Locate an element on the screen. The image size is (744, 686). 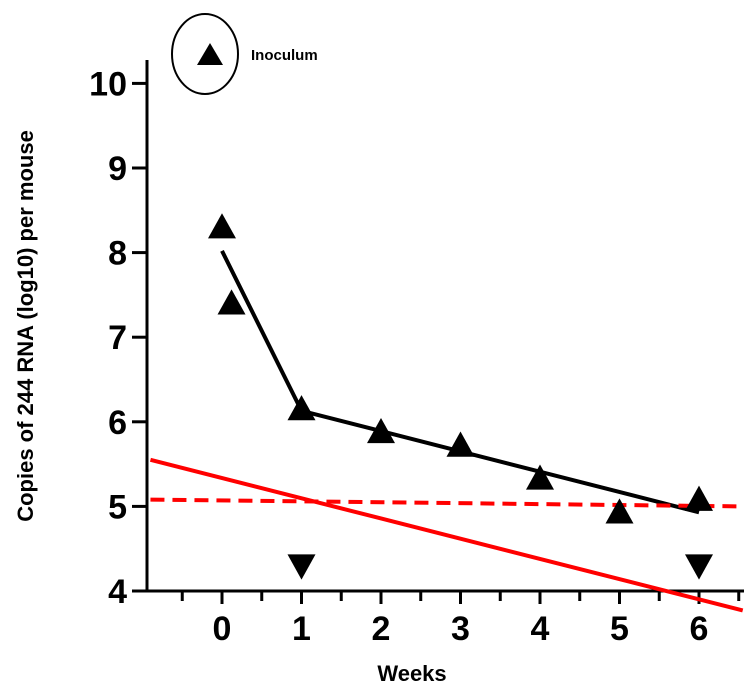
y-tick-label: 10 is located at coordinates (108, 84).